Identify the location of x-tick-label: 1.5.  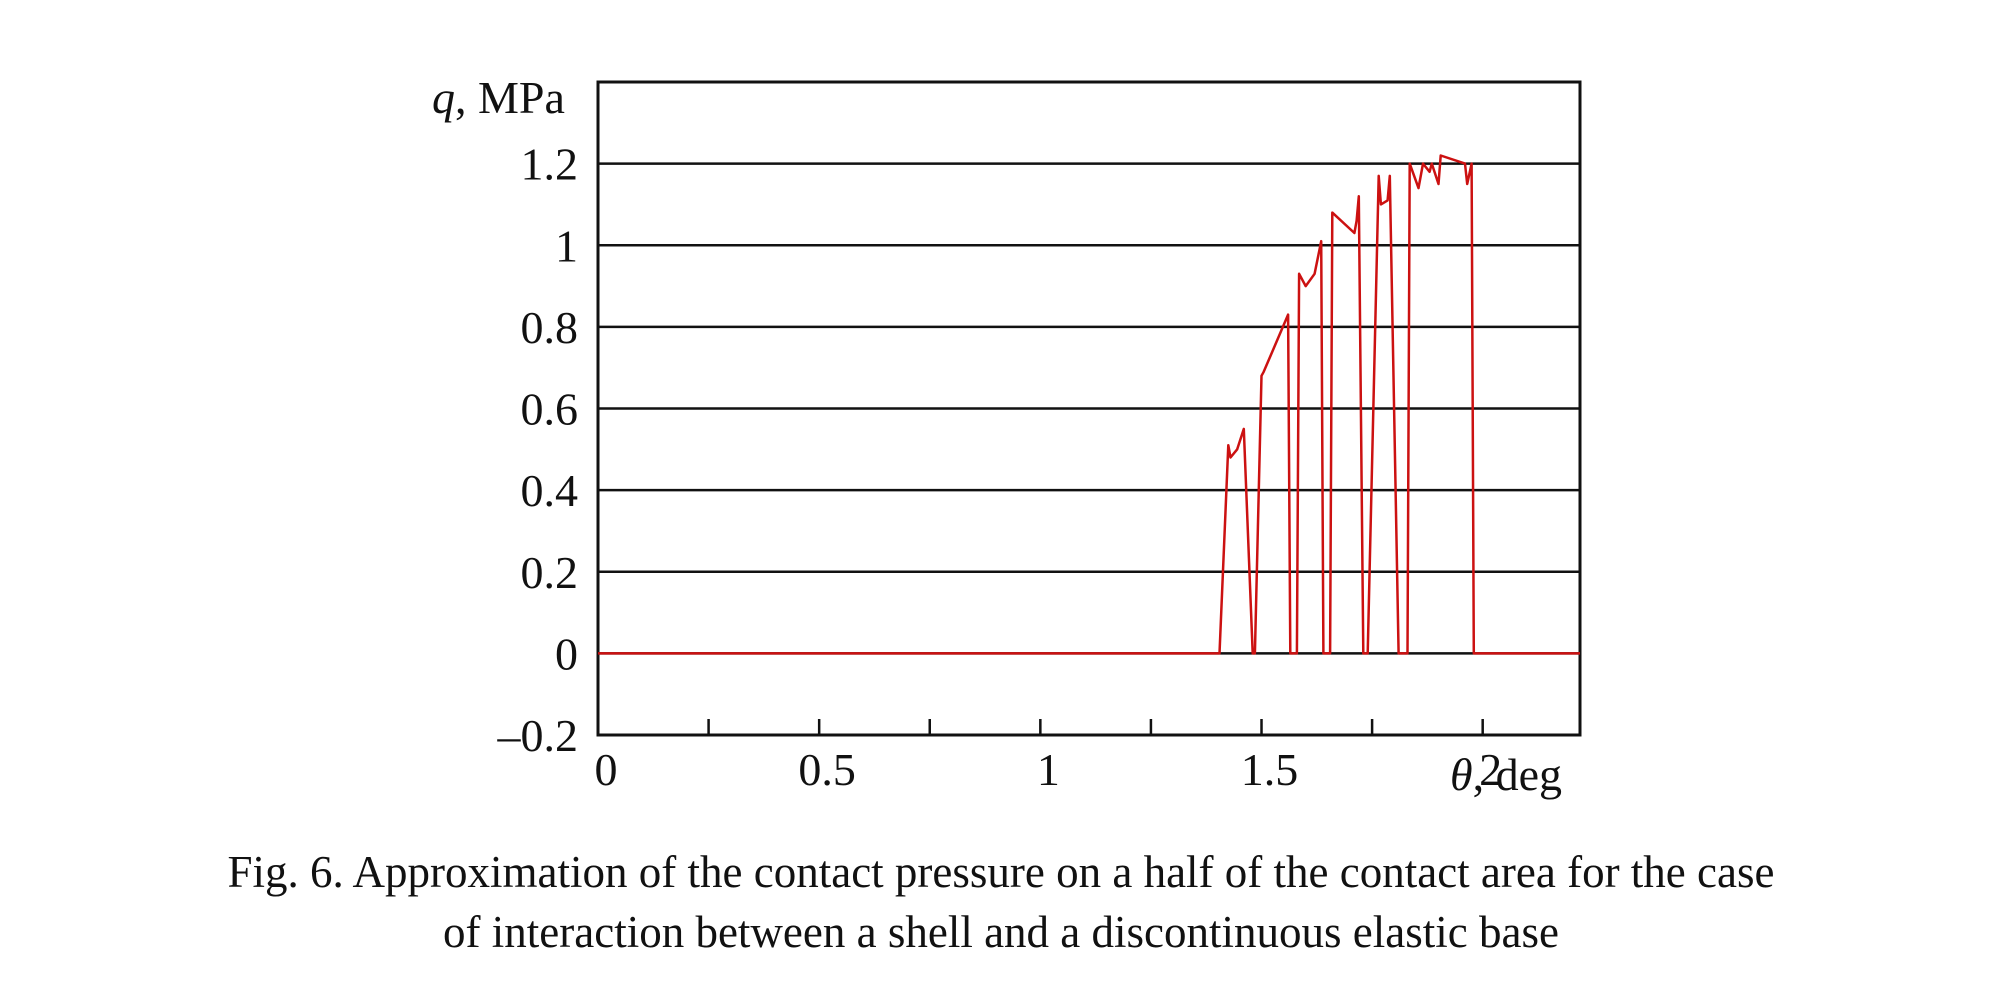
(1270, 769).